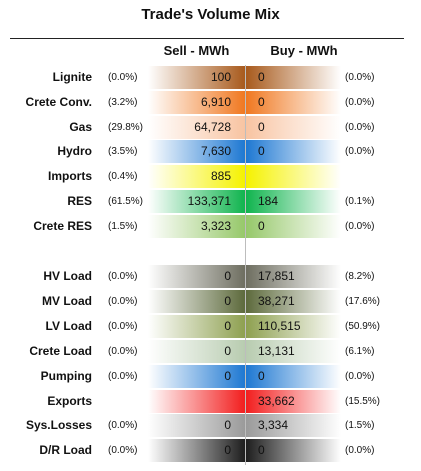 The image size is (421, 471). What do you see at coordinates (207, 38) in the screenshot?
I see `title-rule` at bounding box center [207, 38].